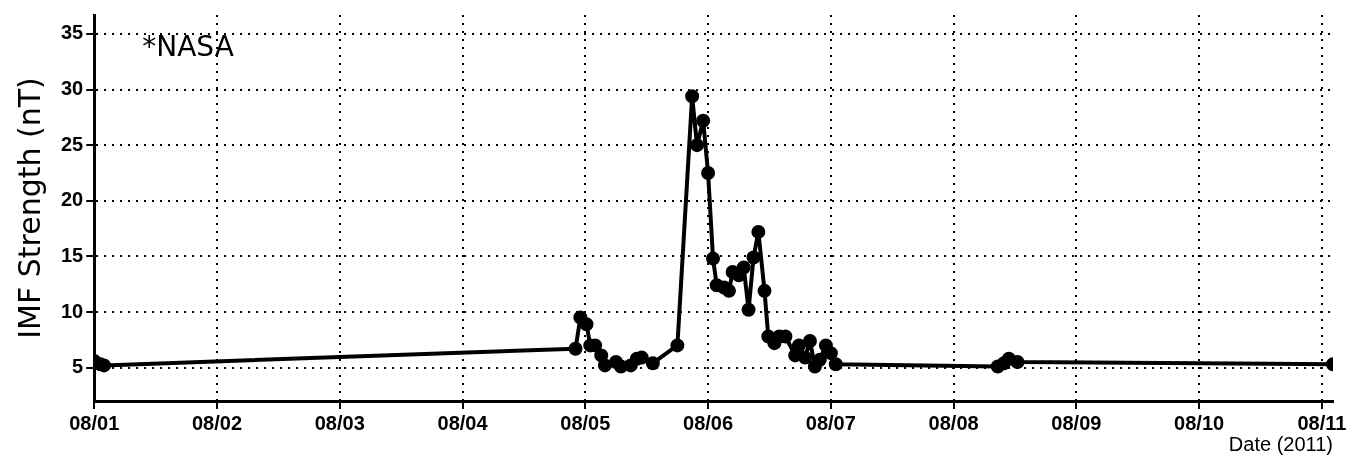  I want to click on x-tick-label: 08/03, so click(339, 422).